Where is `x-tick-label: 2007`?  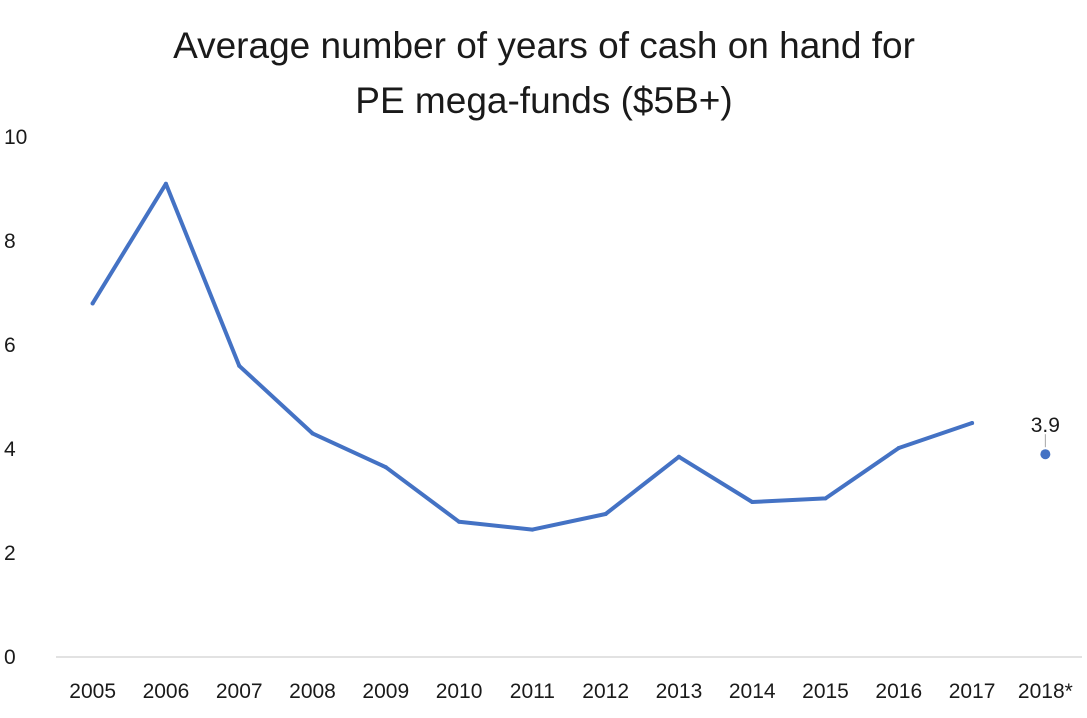 x-tick-label: 2007 is located at coordinates (239, 691).